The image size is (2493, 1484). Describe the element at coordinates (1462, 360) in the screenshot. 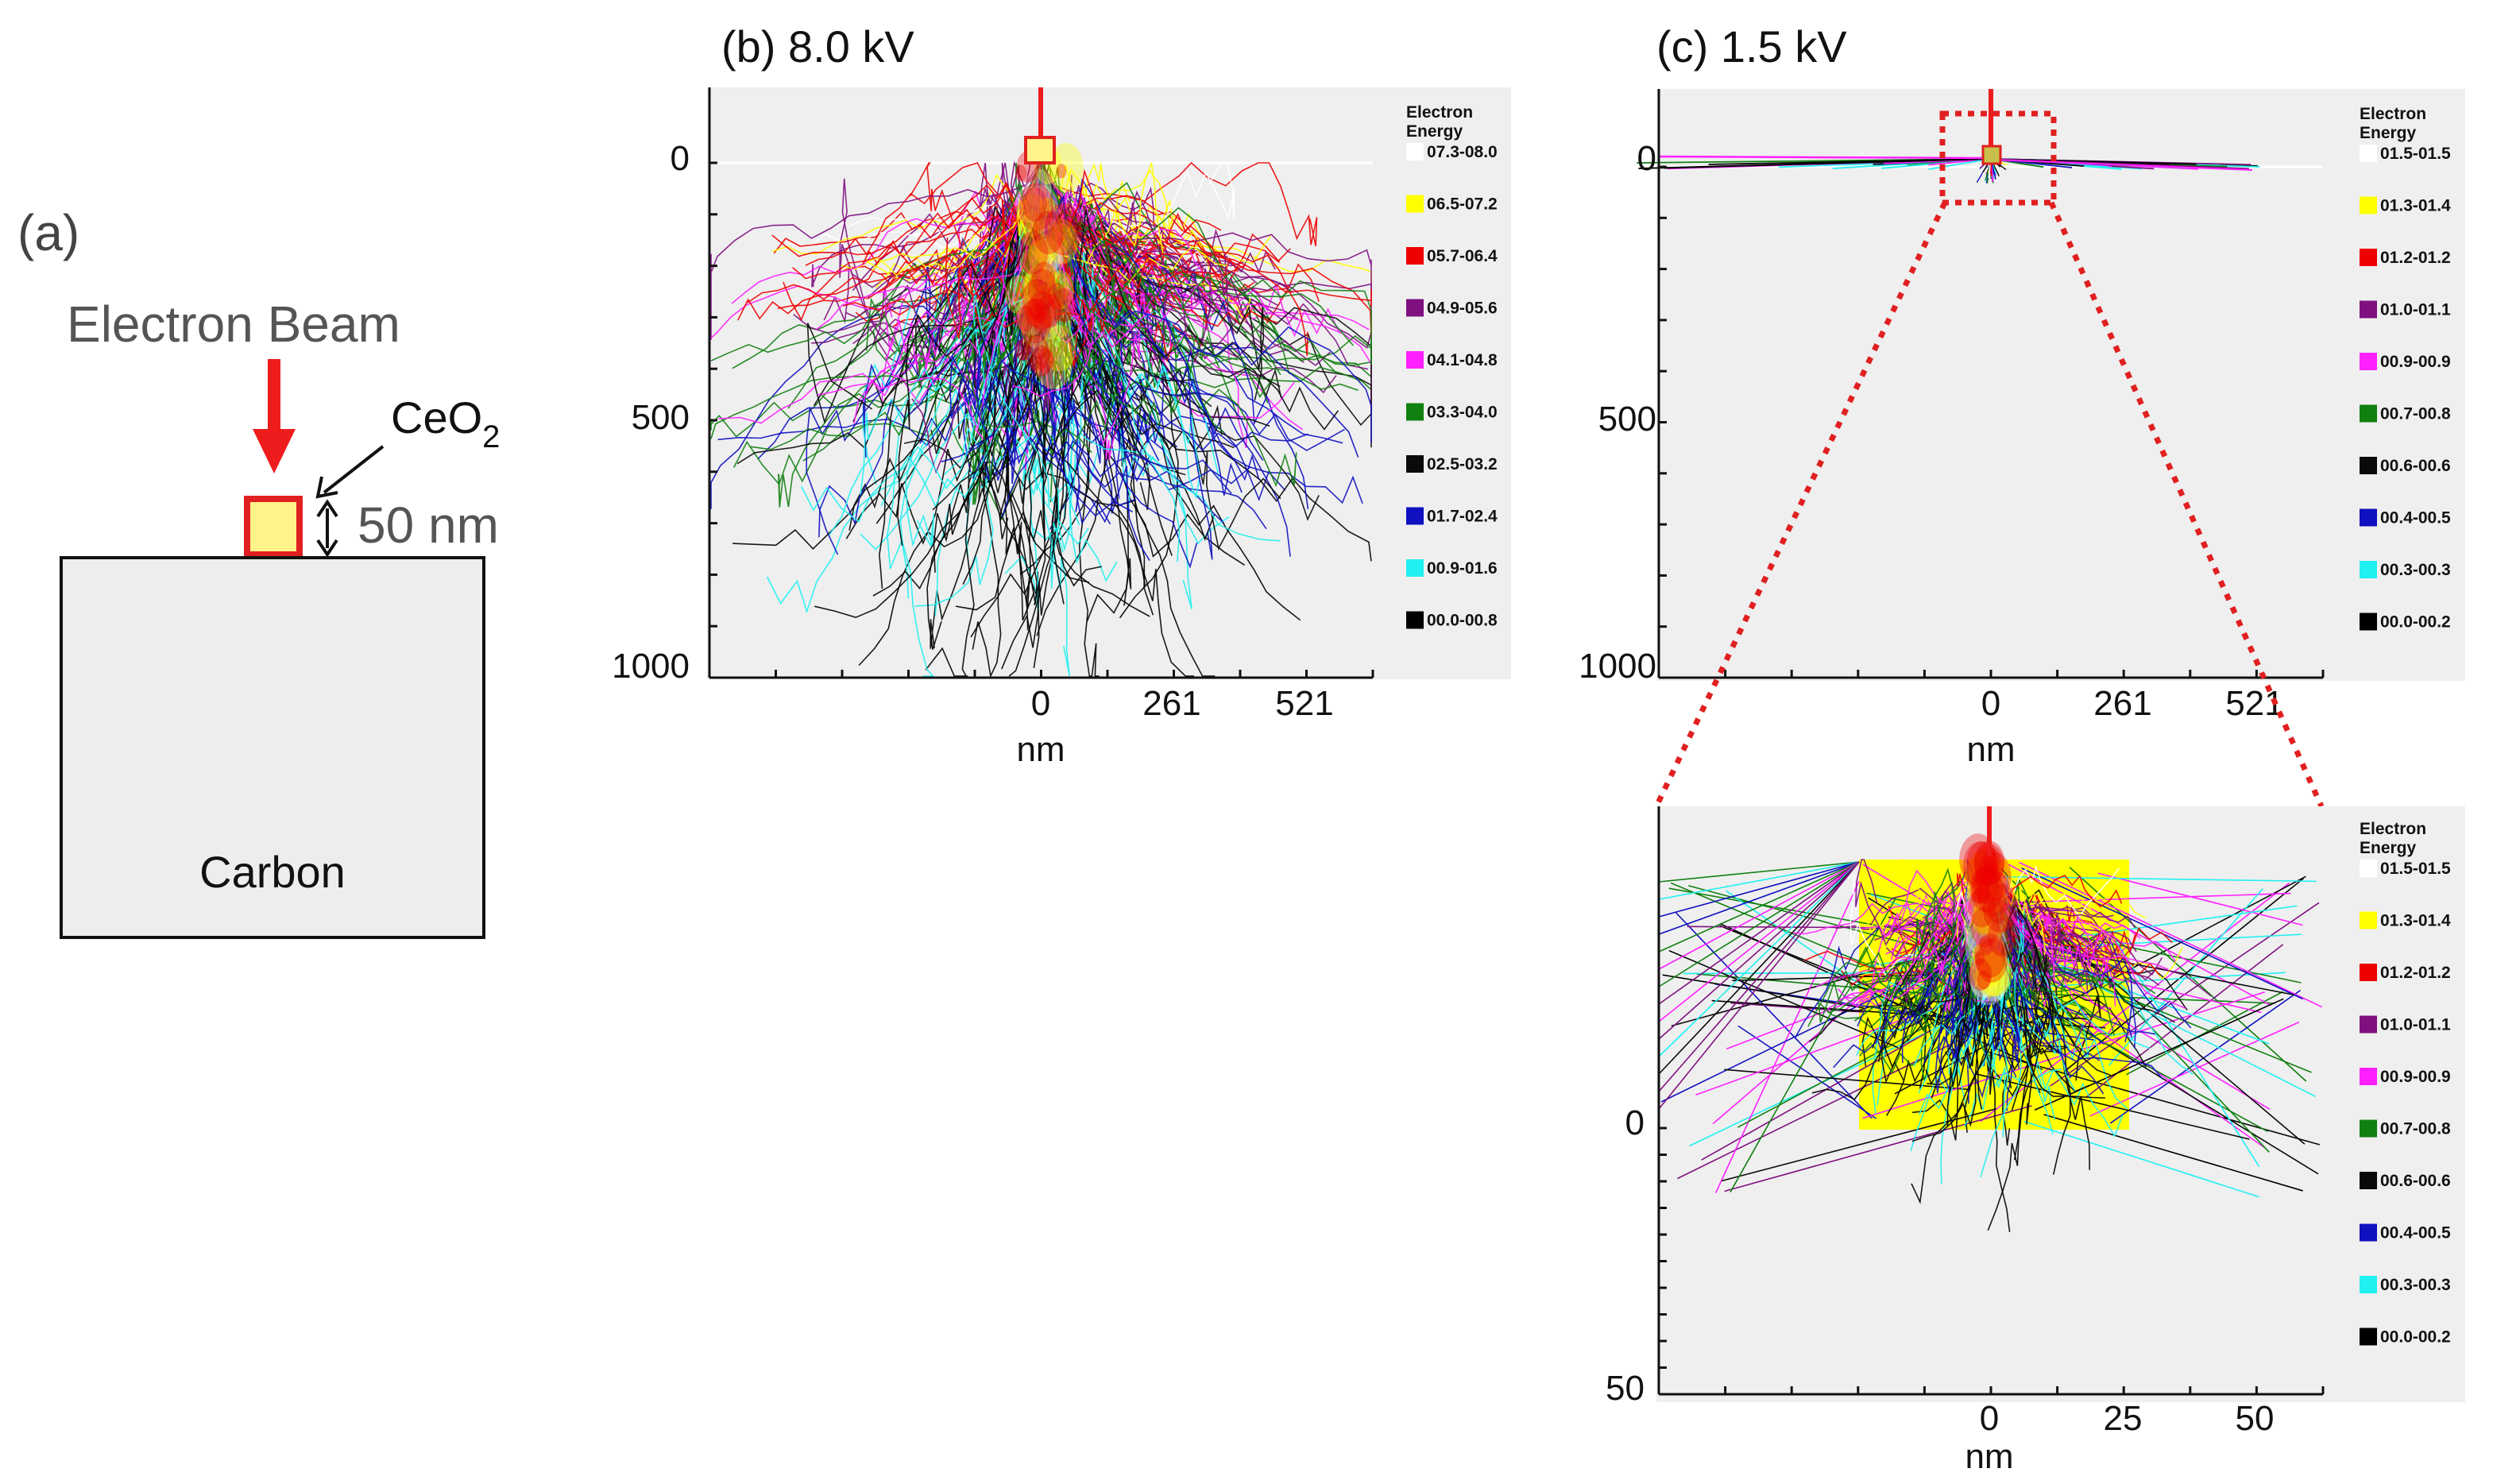

I see `panel_b-legend-label: 04.1-04.8` at that location.